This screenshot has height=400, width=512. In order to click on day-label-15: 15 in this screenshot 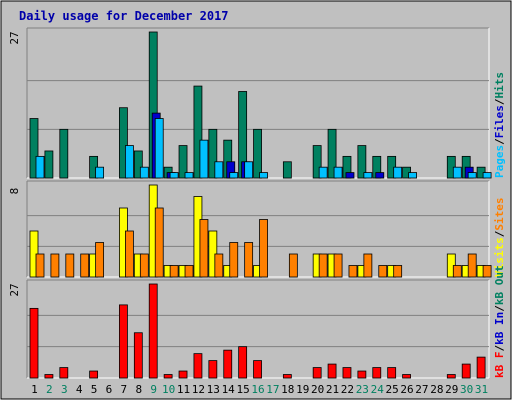, I will do `click(242, 389)`.